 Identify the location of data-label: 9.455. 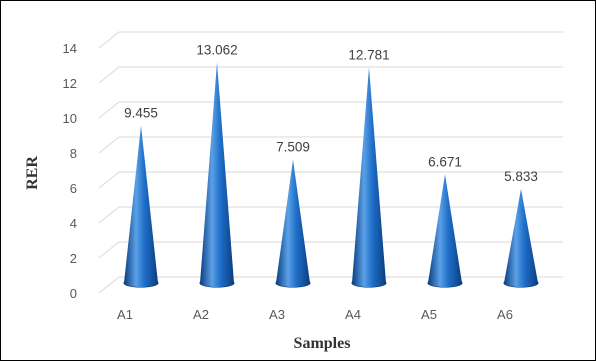
(141, 113).